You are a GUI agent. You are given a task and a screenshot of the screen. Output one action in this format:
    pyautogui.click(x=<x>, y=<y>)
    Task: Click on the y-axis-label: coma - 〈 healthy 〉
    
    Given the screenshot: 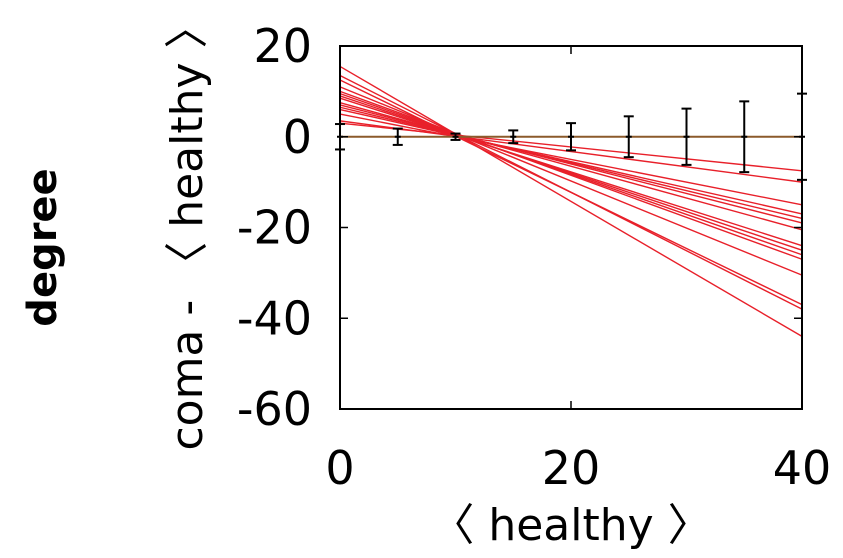 What is the action you would take?
    pyautogui.click(x=187, y=227)
    